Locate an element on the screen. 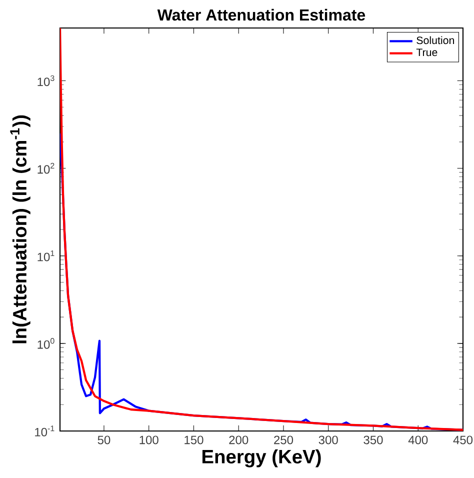  y-tick-label: 10$^{2}$ is located at coordinates (46, 168).